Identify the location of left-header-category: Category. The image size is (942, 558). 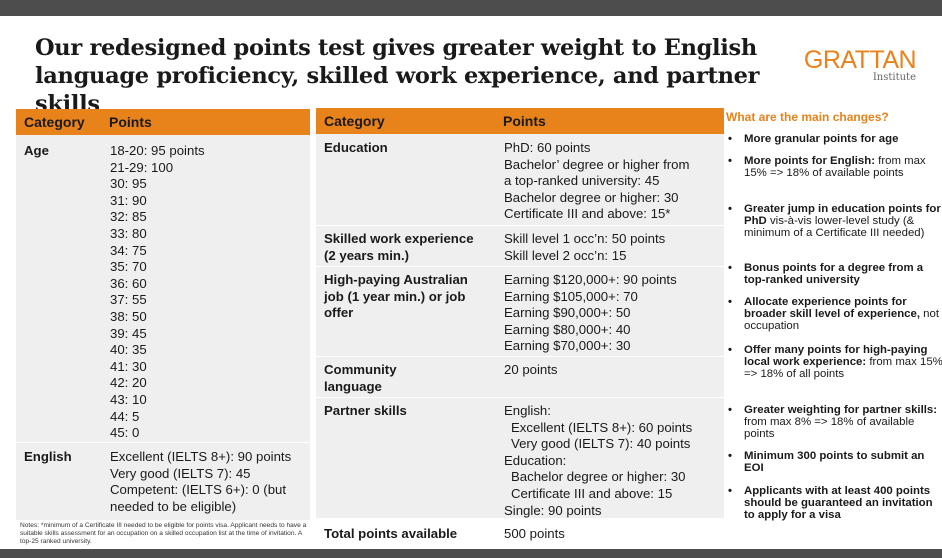
(54, 122).